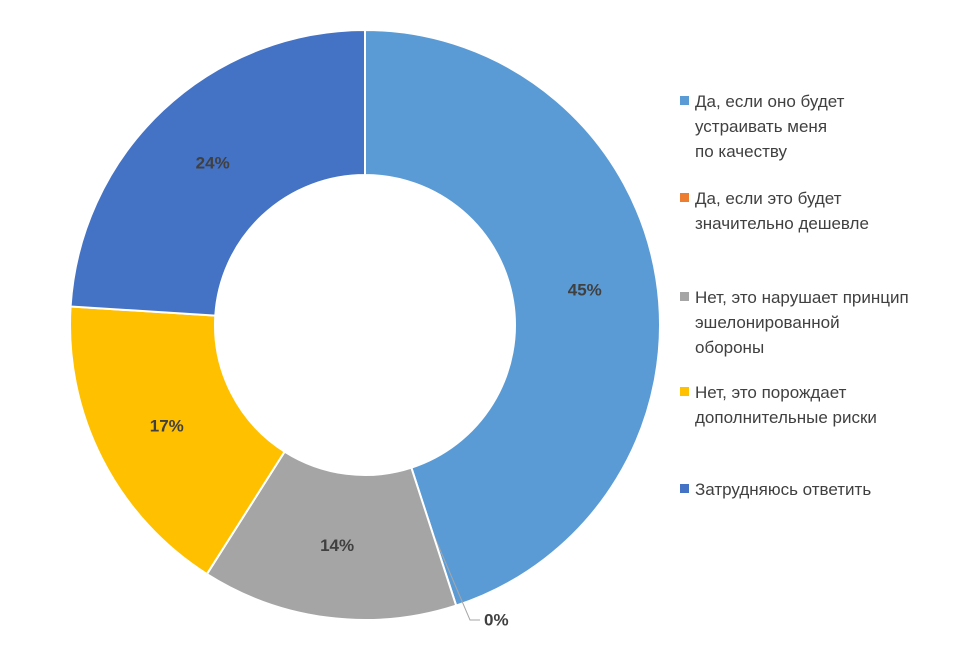 The image size is (962, 656). Describe the element at coordinates (337, 545) in the screenshot. I see `data-label: 14%` at that location.